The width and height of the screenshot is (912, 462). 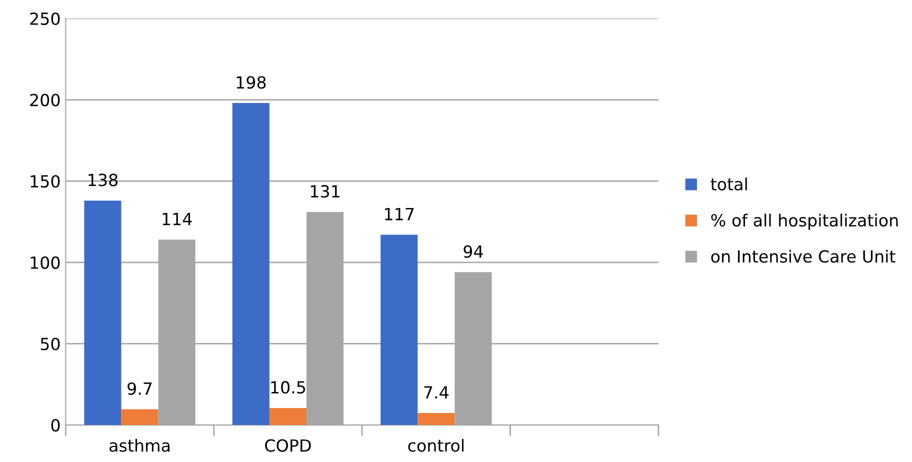 What do you see at coordinates (177, 219) in the screenshot?
I see `data-label: 114` at bounding box center [177, 219].